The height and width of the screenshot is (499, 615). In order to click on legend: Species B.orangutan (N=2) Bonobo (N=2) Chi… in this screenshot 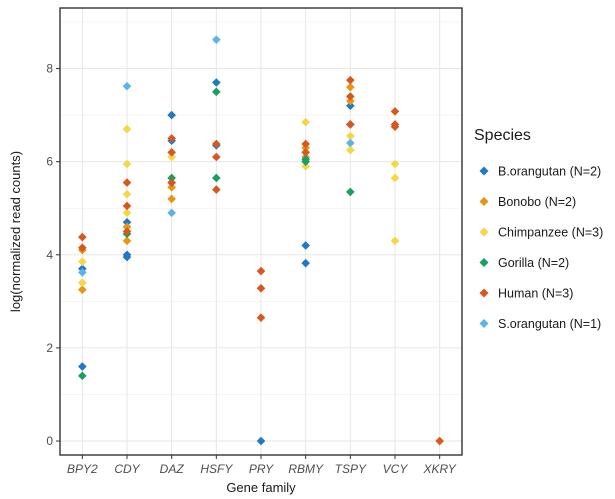, I will do `click(538, 229)`.